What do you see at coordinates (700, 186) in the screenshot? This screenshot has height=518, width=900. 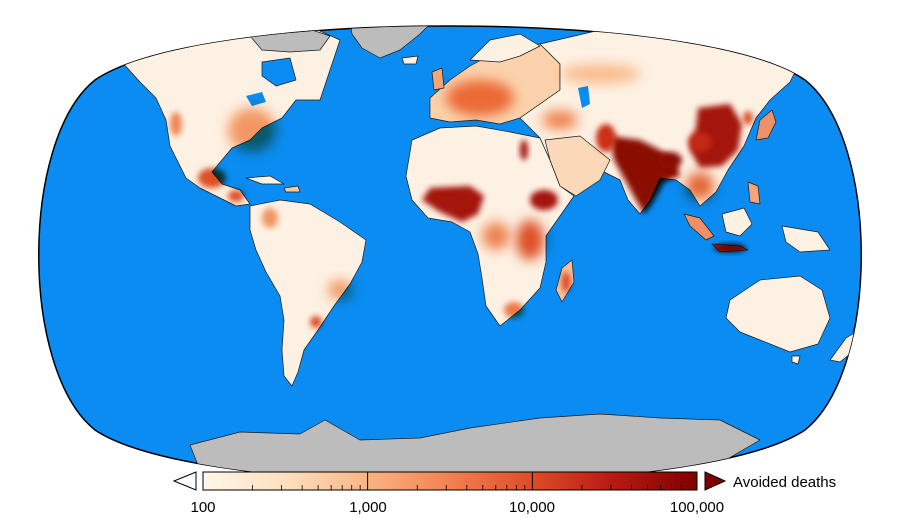 I see `hotspot-se-asia` at bounding box center [700, 186].